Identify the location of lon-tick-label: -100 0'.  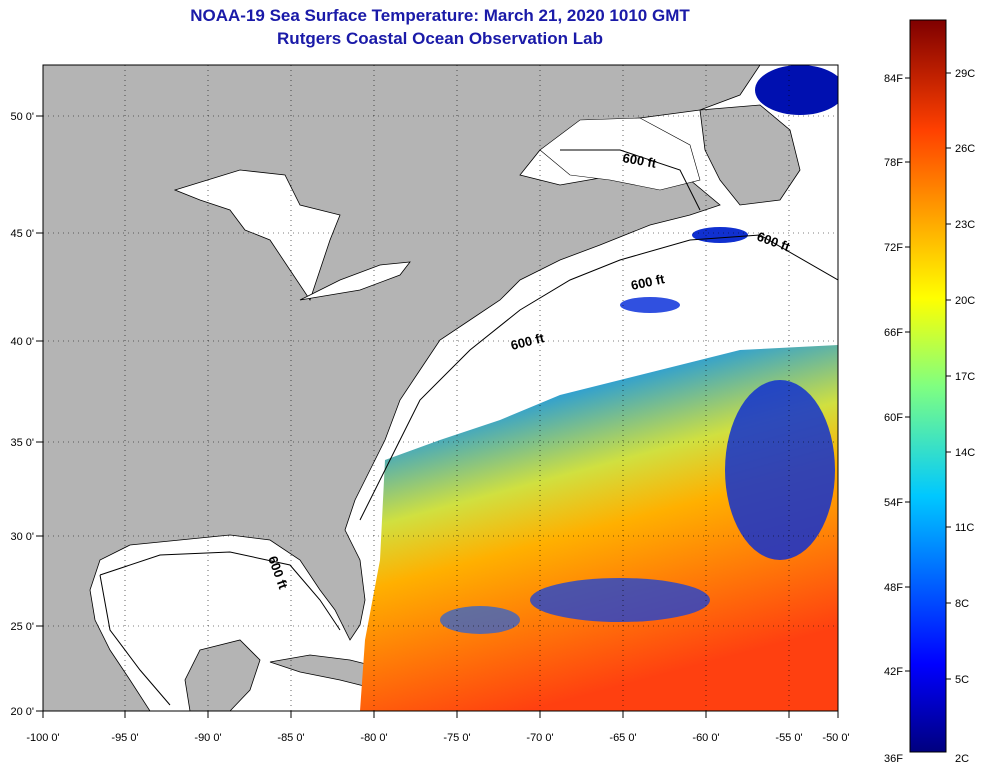
(42, 738).